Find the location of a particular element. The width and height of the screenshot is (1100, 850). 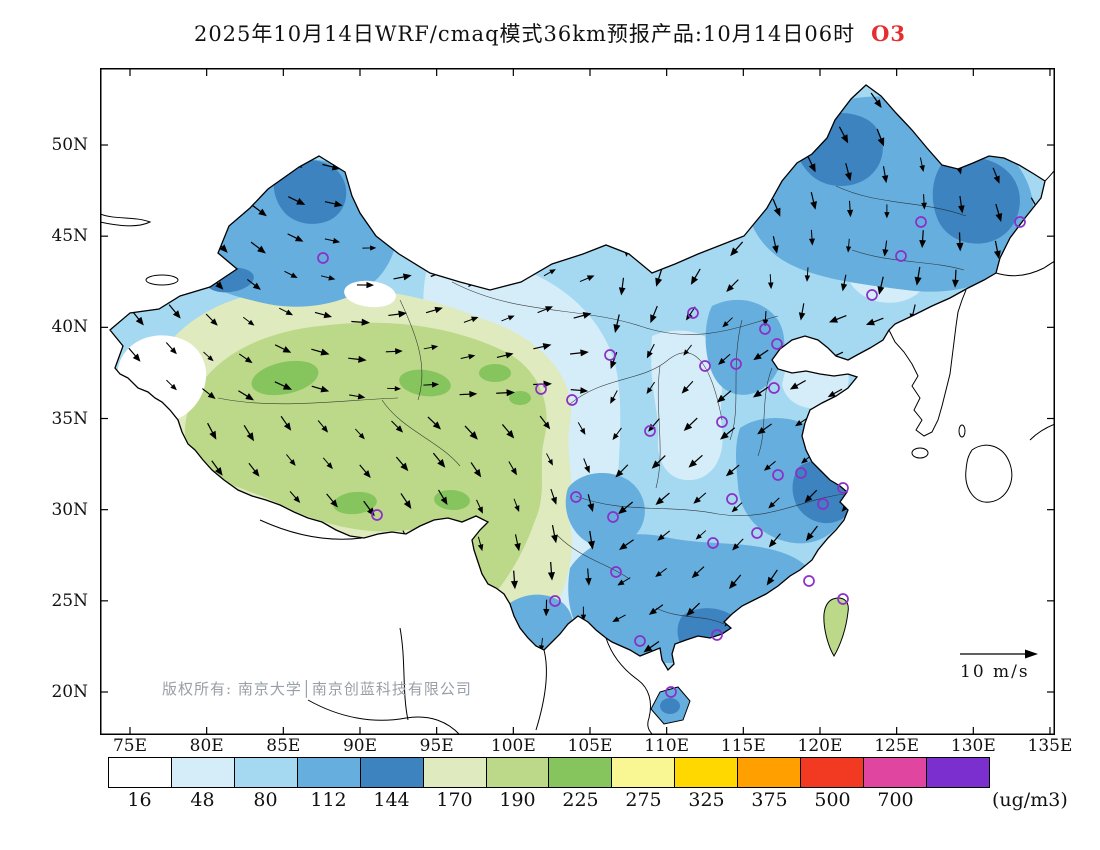

lake-balkhash is located at coordinates (126, 220).